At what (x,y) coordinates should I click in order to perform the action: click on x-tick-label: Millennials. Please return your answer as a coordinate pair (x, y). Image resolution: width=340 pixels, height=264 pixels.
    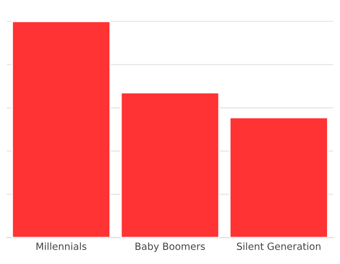
    Looking at the image, I should click on (61, 246).